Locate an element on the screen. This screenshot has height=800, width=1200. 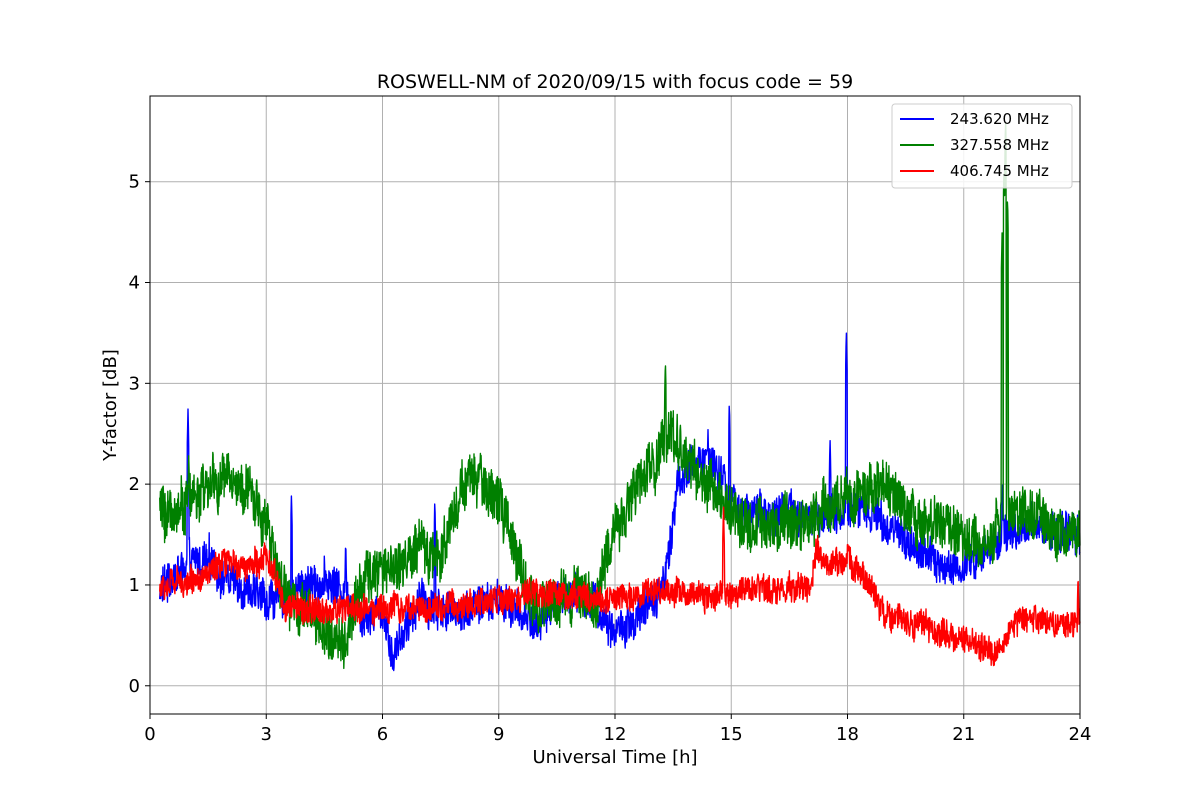
legend-entry: 243.620 MHz is located at coordinates (999, 119).